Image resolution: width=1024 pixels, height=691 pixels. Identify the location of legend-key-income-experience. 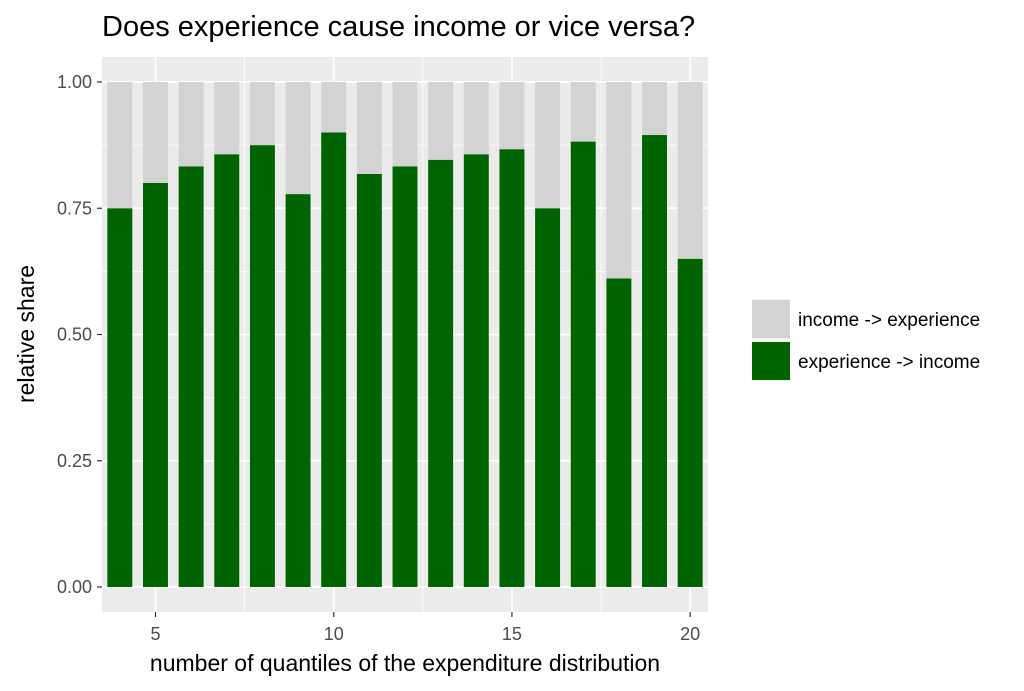
(771, 319).